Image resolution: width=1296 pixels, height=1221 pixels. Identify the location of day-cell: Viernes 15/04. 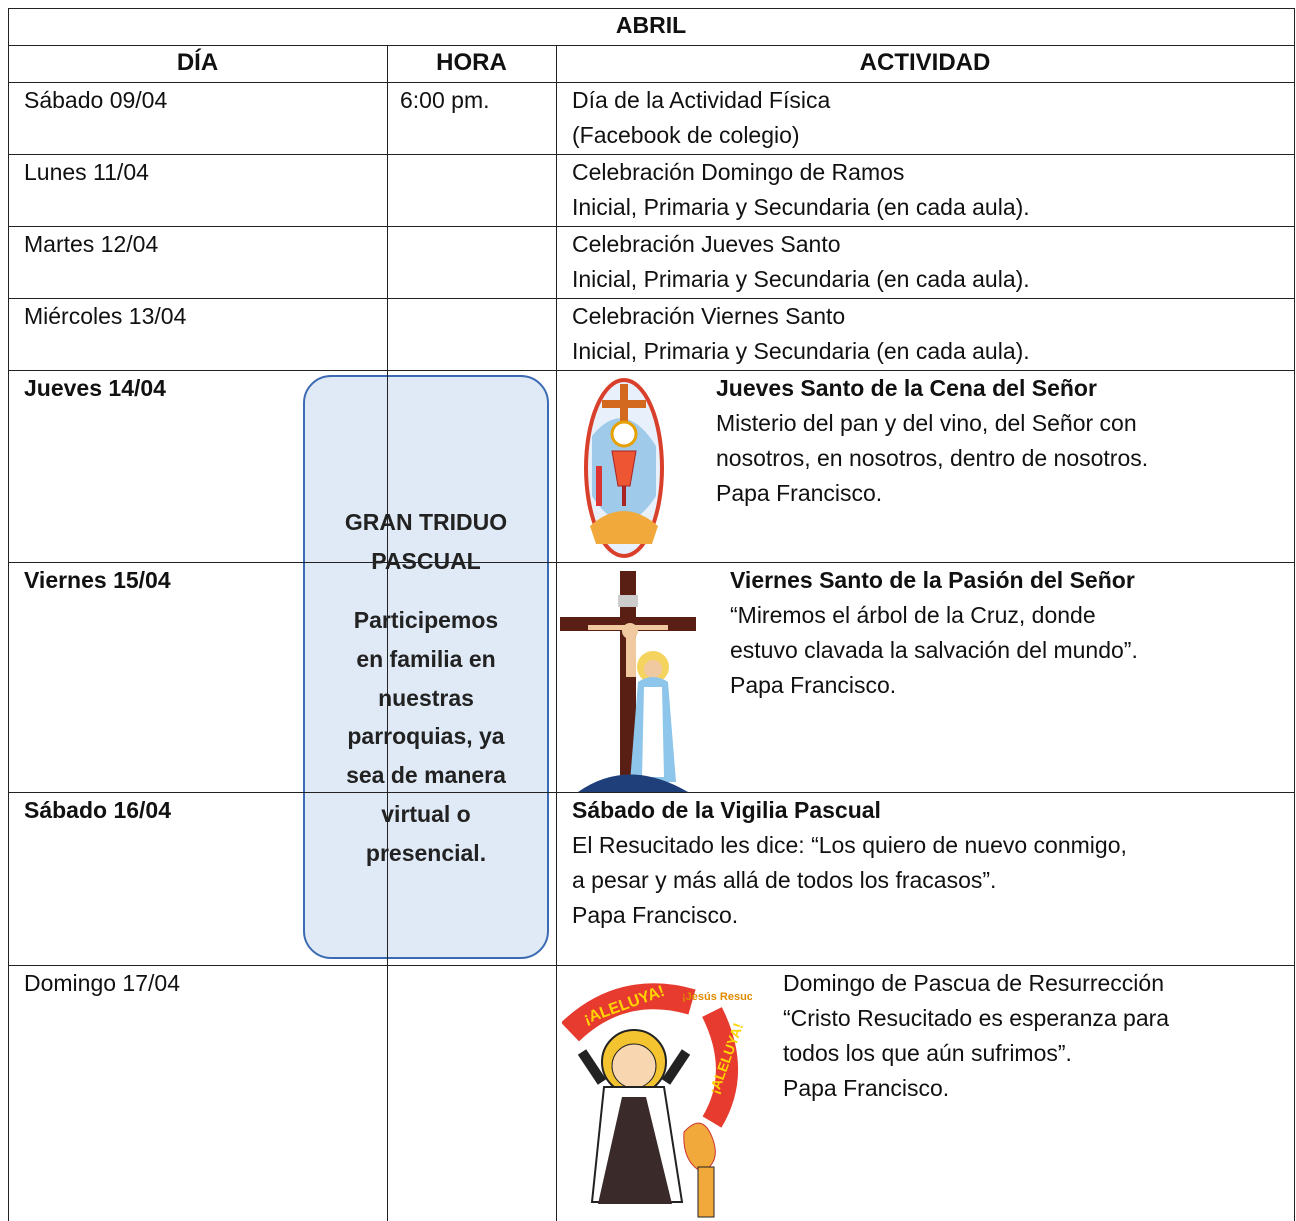
(97, 580).